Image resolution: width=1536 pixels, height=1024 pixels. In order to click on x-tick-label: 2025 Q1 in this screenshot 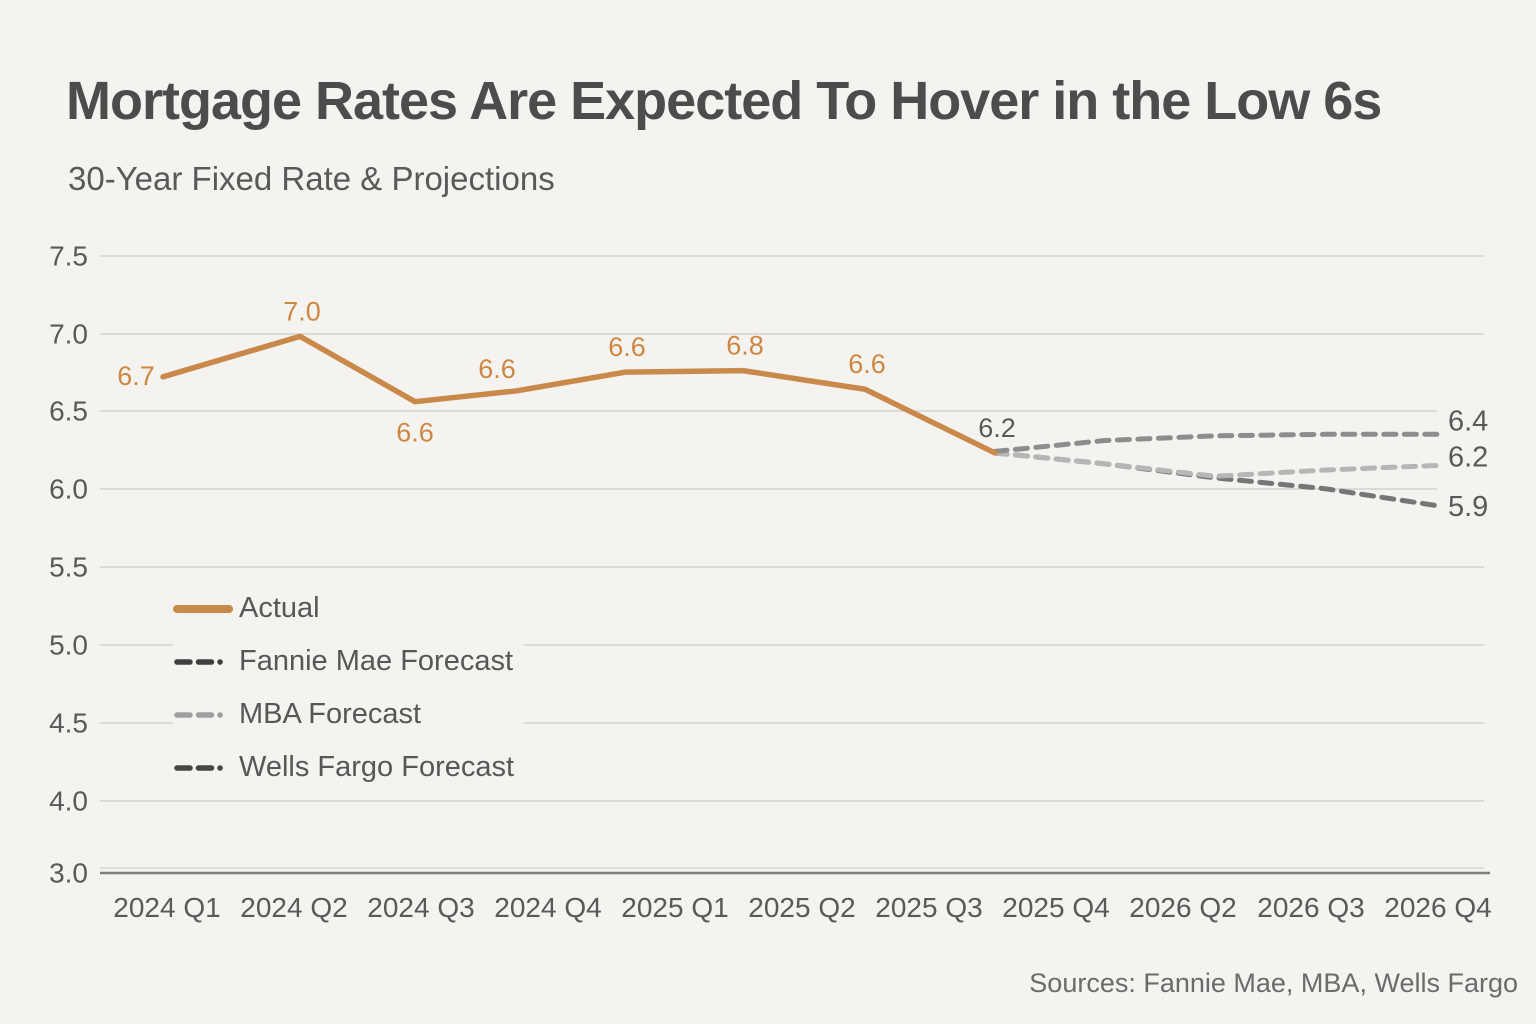, I will do `click(674, 907)`.